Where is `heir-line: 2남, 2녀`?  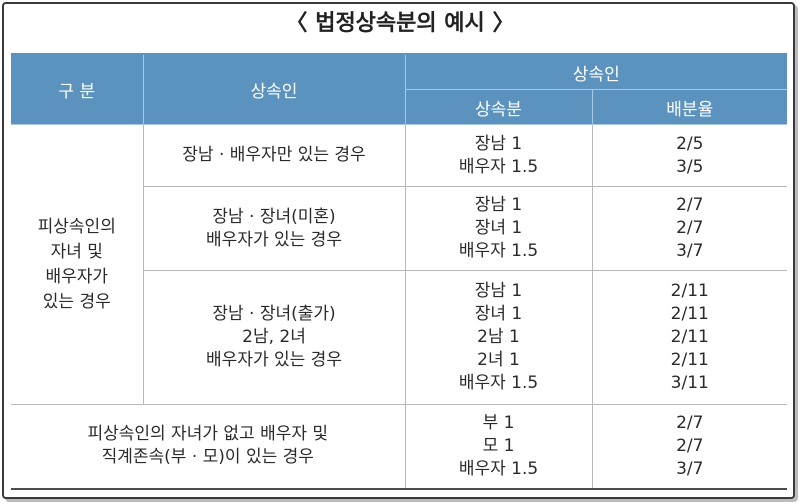
heir-line: 2남, 2녀 is located at coordinates (274, 337).